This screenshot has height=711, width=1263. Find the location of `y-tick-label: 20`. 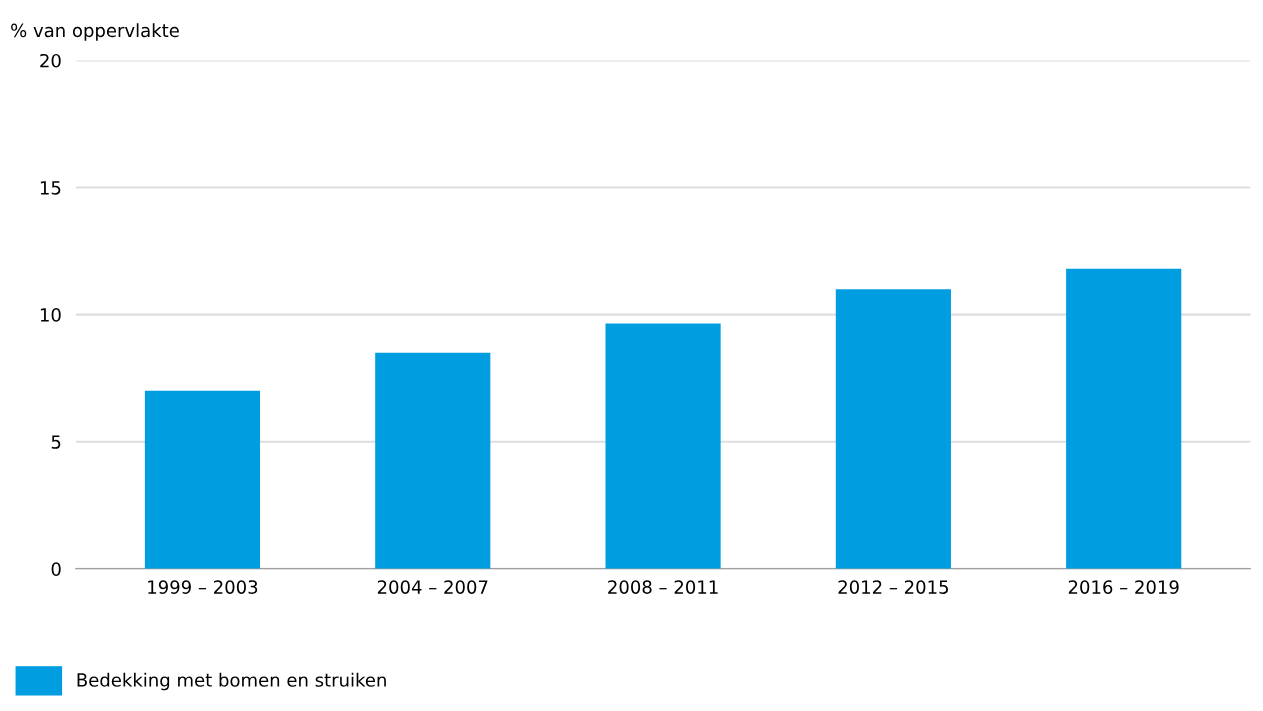

y-tick-label: 20 is located at coordinates (50, 60).